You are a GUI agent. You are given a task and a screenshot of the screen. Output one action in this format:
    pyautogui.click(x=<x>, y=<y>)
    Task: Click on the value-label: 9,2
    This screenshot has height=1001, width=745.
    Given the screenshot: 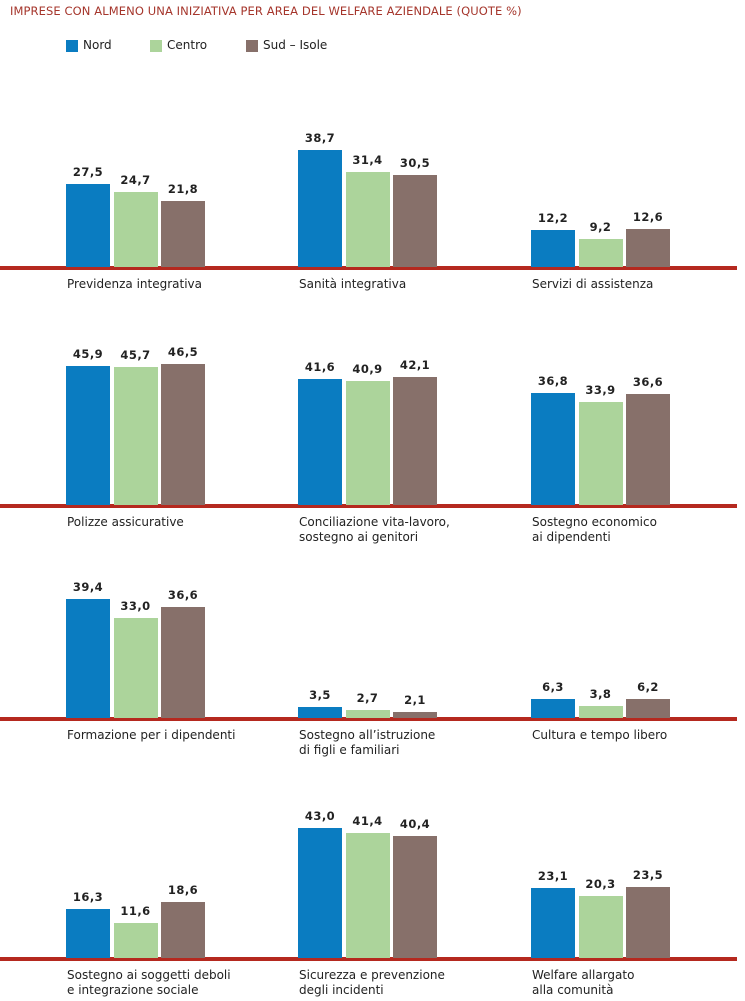 What is the action you would take?
    pyautogui.click(x=600, y=227)
    